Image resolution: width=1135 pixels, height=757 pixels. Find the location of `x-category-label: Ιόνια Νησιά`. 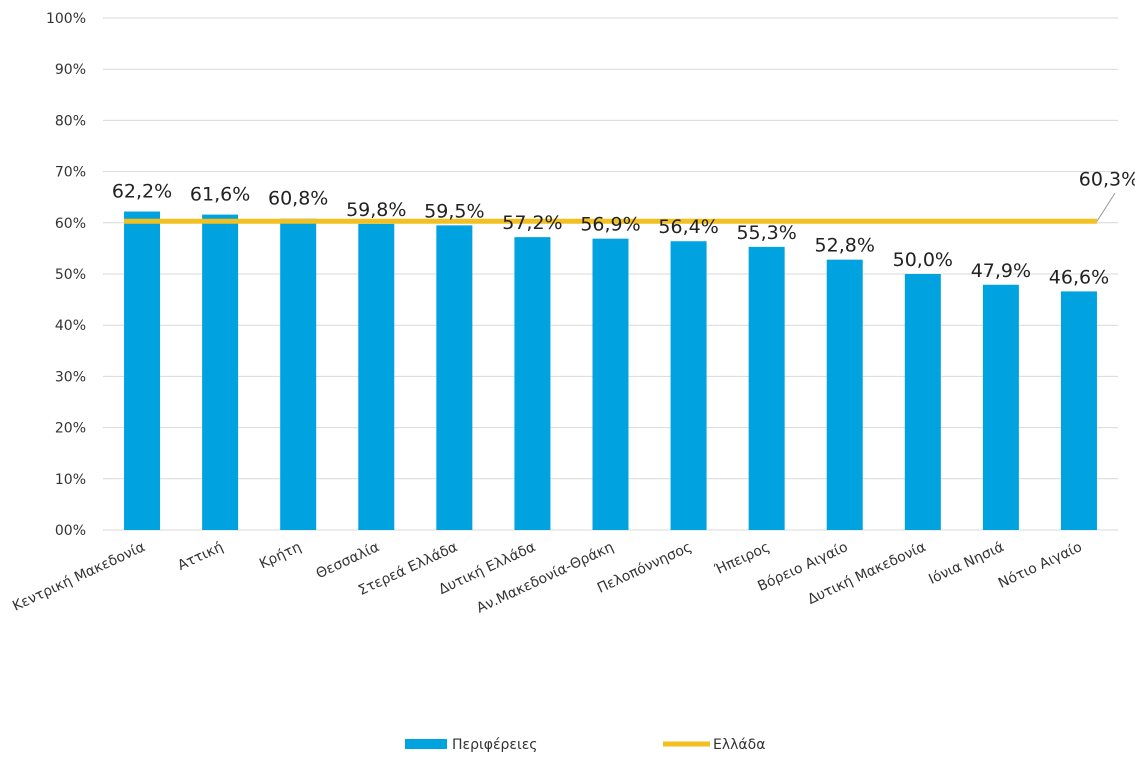

x-category-label: Ιόνια Νησιά is located at coordinates (966, 563).